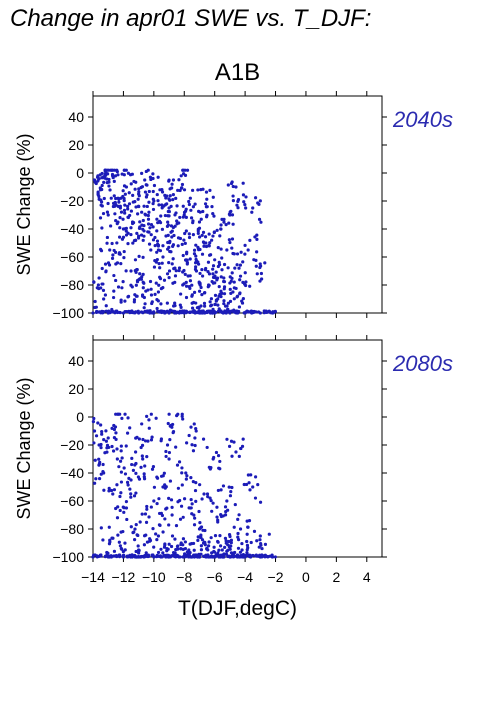  Describe the element at coordinates (76, 361) in the screenshot. I see `y-tick-label: 40` at that location.